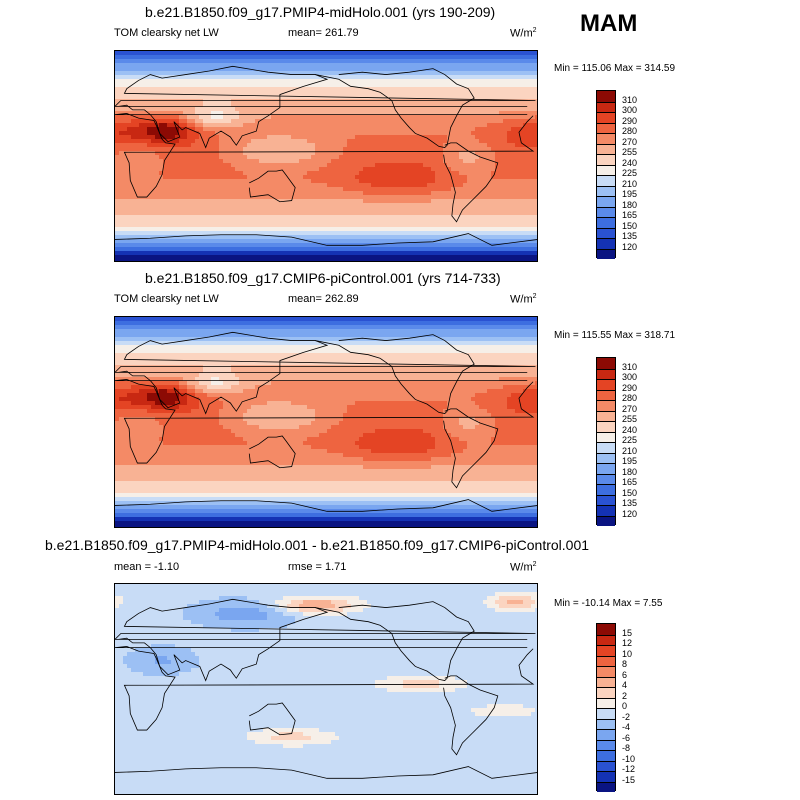 Image resolution: width=800 pixels, height=800 pixels. What do you see at coordinates (630, 398) in the screenshot?
I see `colorbar-tick-label: 280` at bounding box center [630, 398].